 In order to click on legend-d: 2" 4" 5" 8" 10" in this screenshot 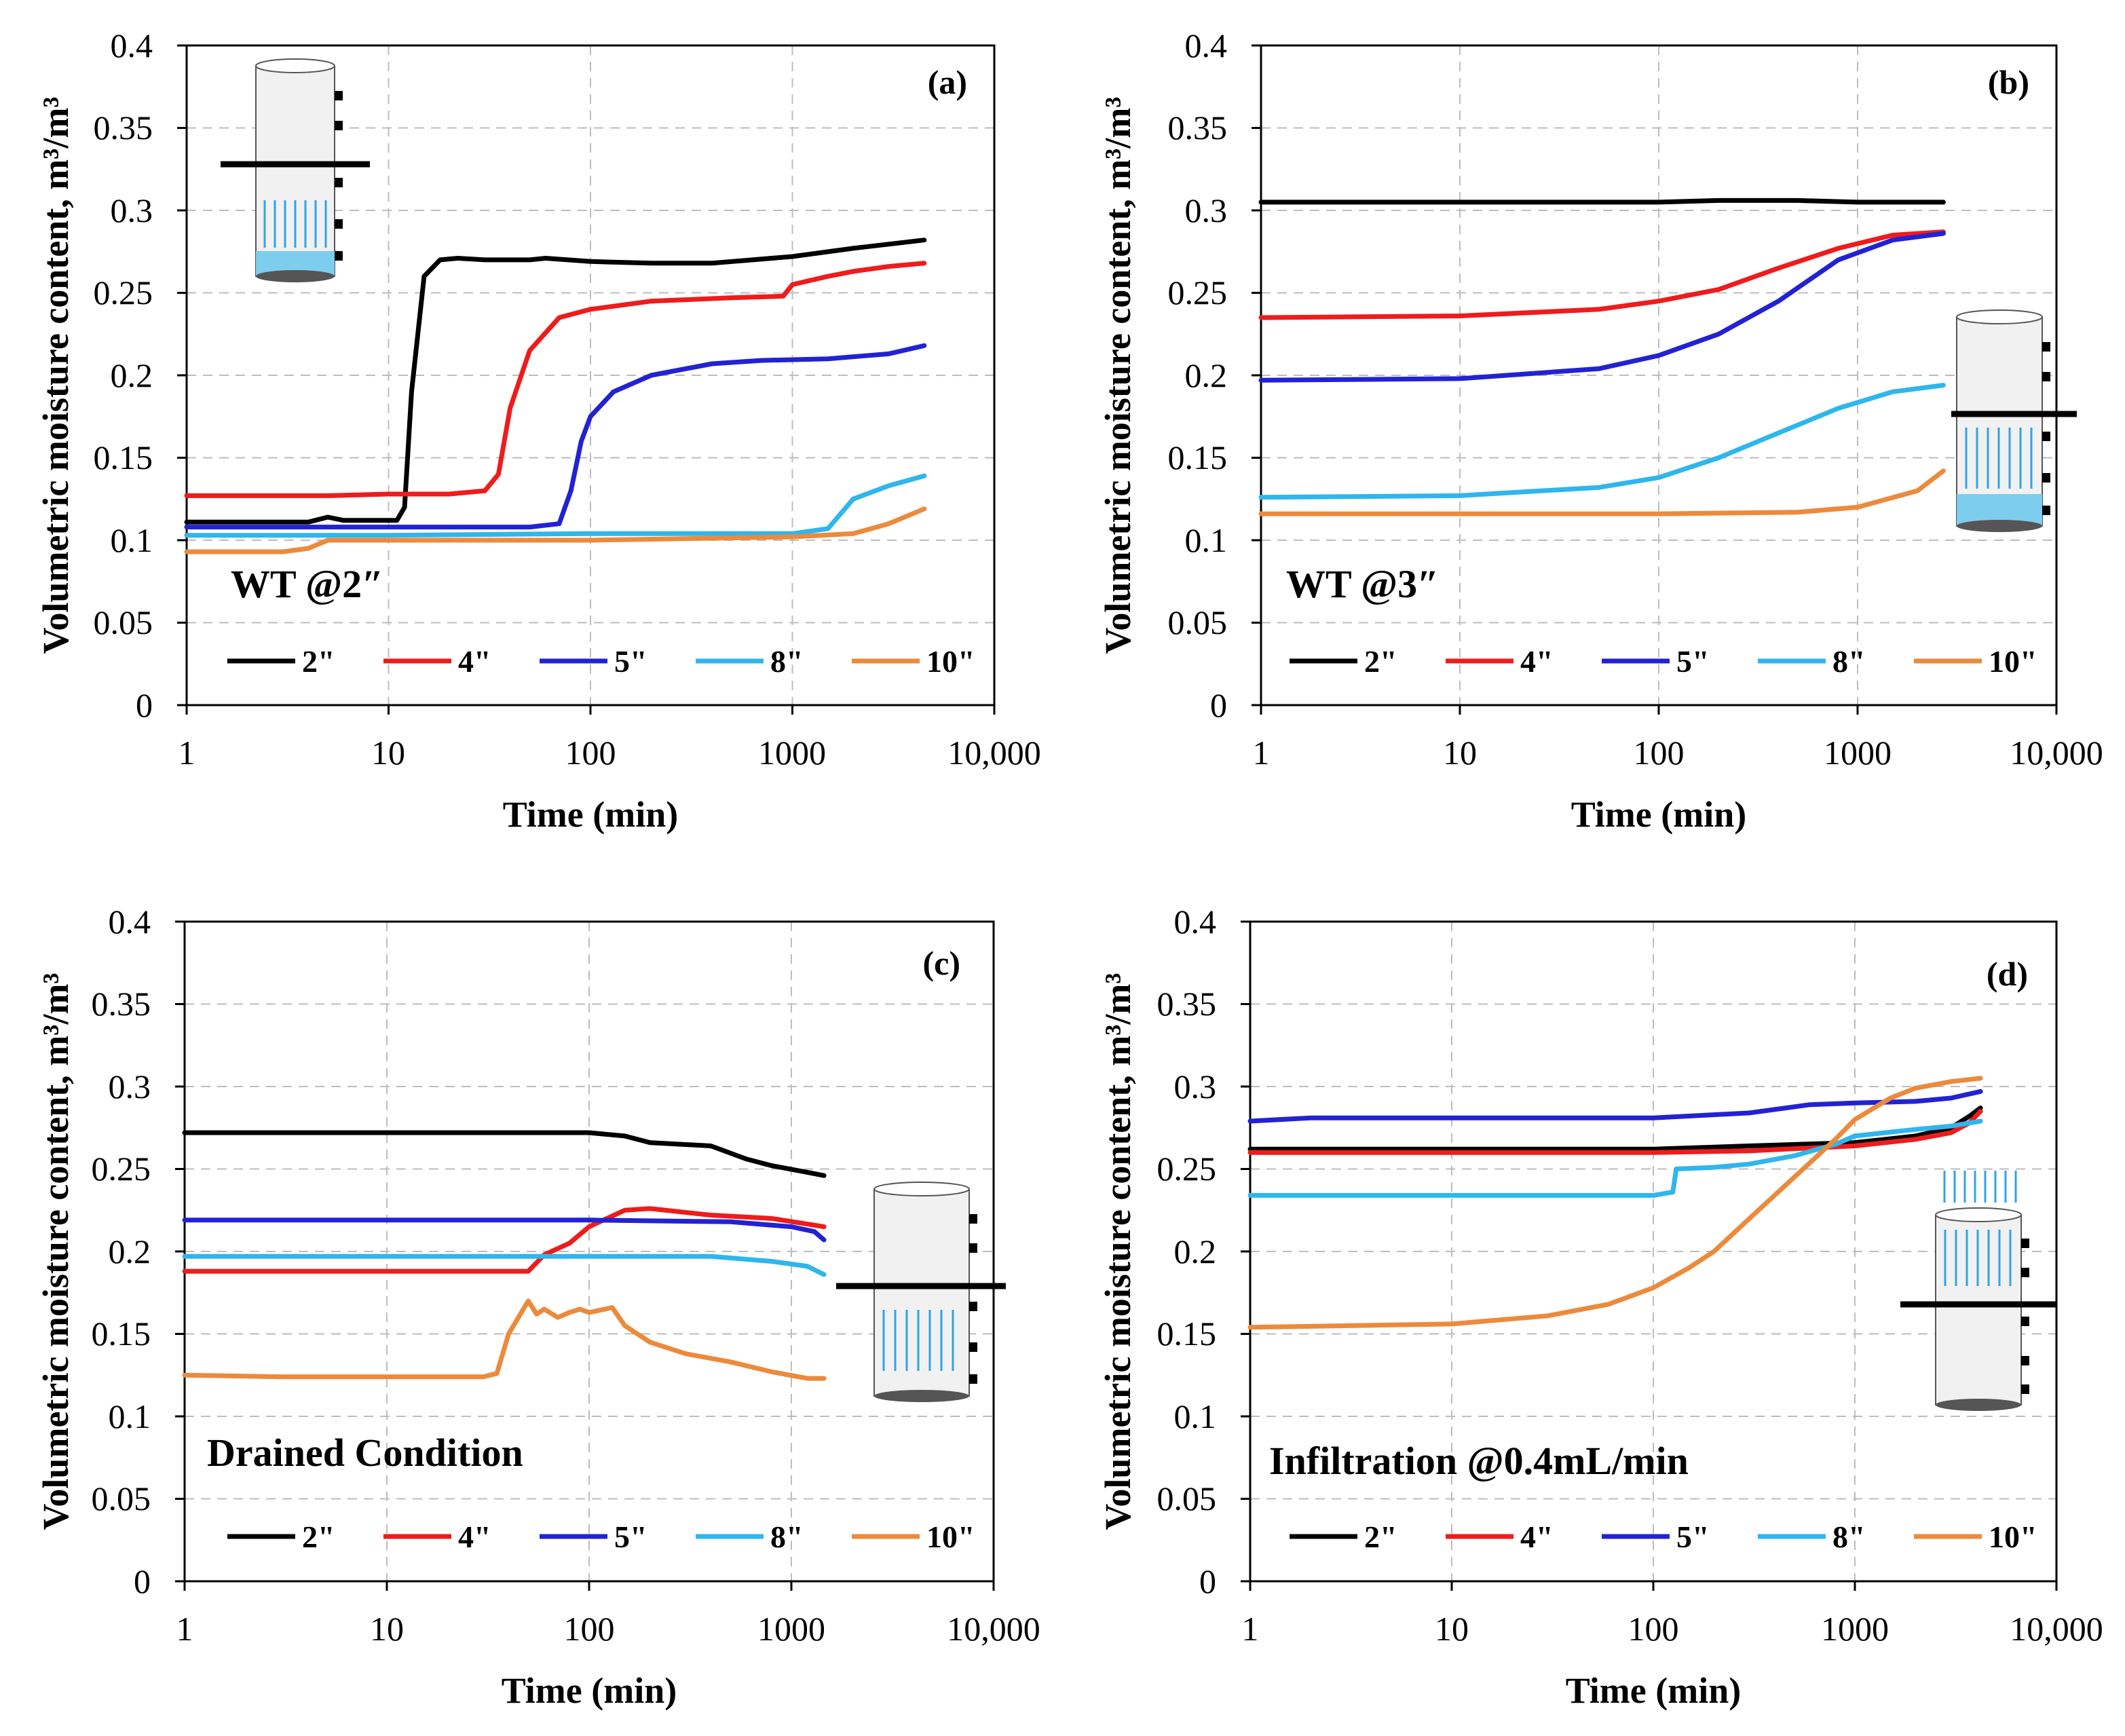, I will do `click(1663, 1537)`.